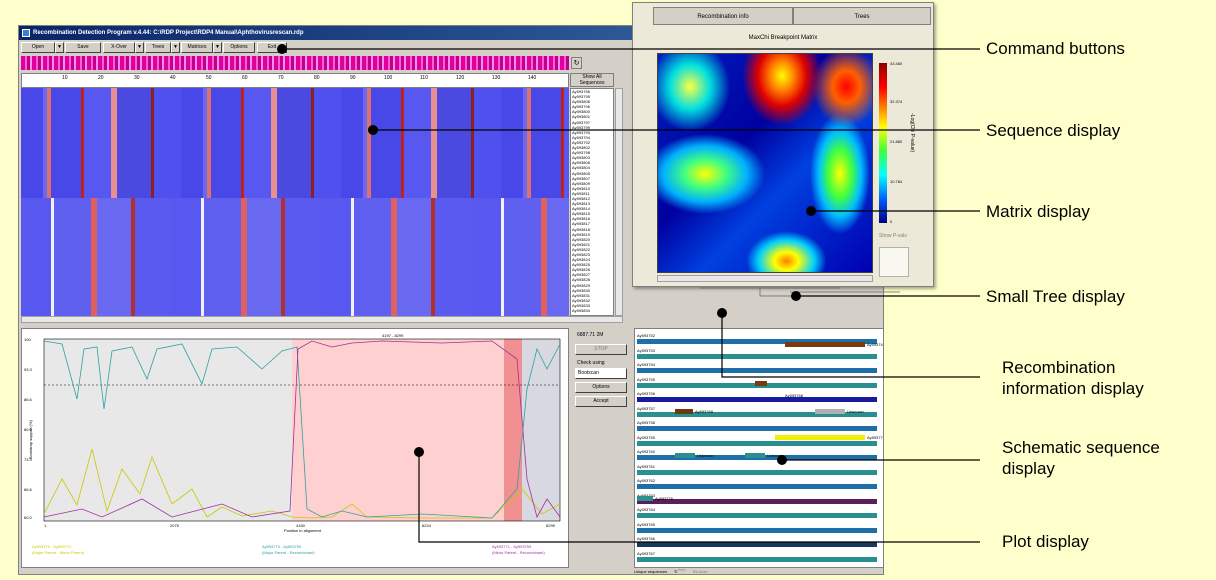 The height and width of the screenshot is (580, 1216). I want to click on stop-button: STOP, so click(601, 349).